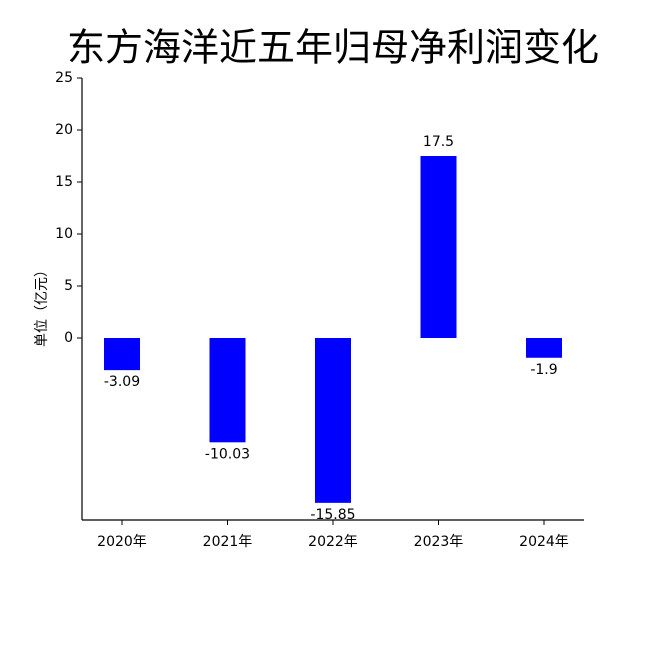 The width and height of the screenshot is (650, 650). Describe the element at coordinates (228, 542) in the screenshot. I see `x-tick-label: 2021年` at that location.